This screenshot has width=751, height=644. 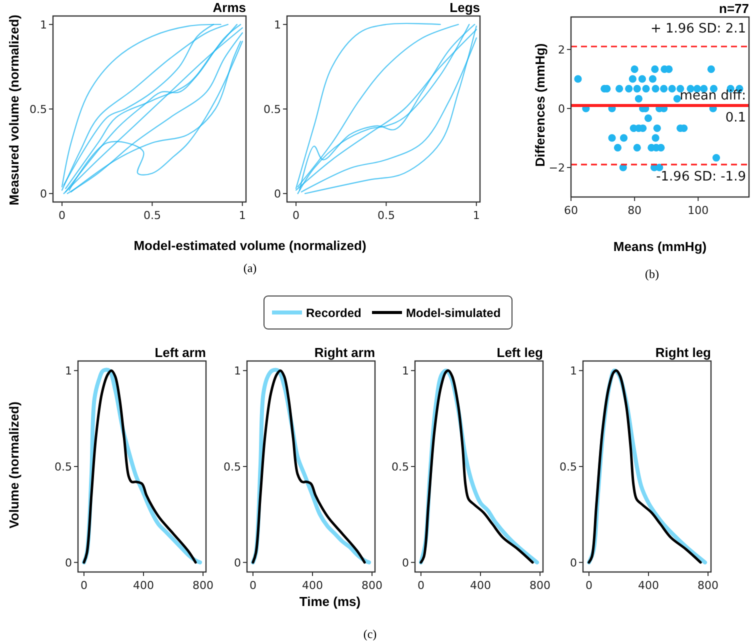 I want to click on chart-title: Arms, so click(x=229, y=7).